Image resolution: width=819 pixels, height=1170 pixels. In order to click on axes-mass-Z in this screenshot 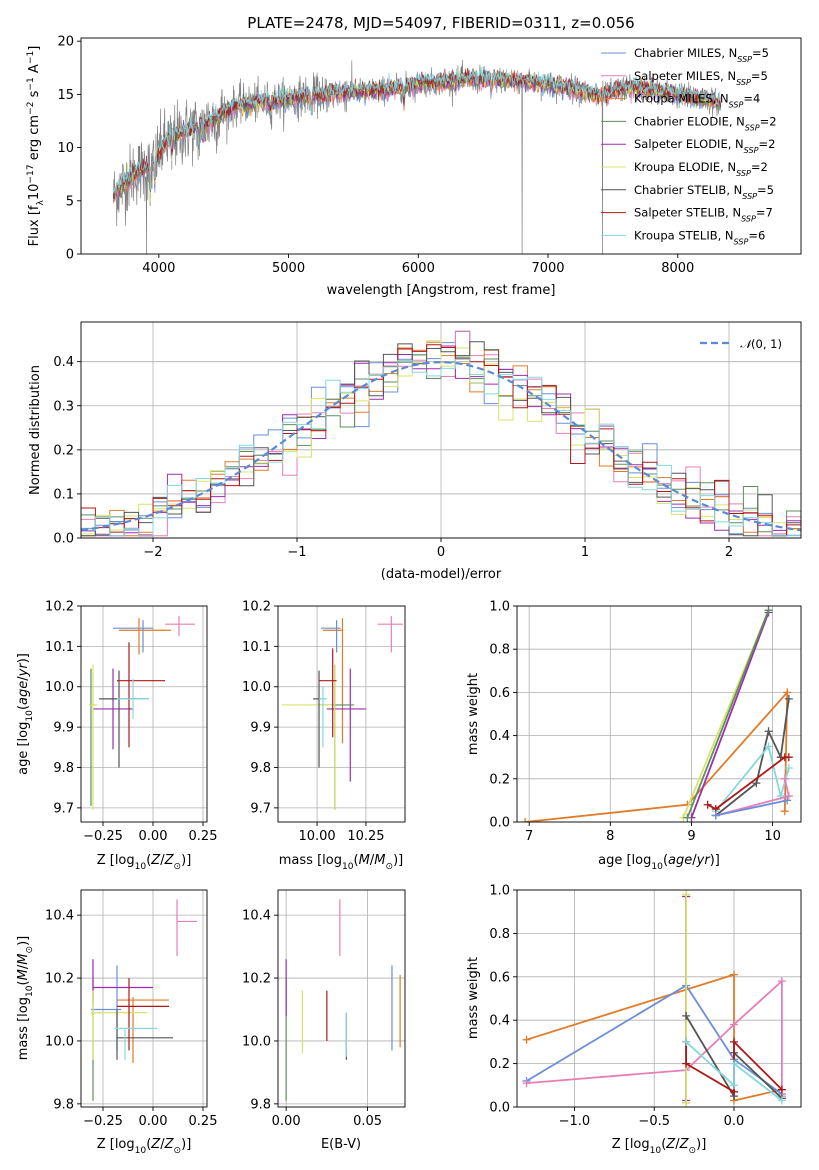, I will do `click(144, 998)`.